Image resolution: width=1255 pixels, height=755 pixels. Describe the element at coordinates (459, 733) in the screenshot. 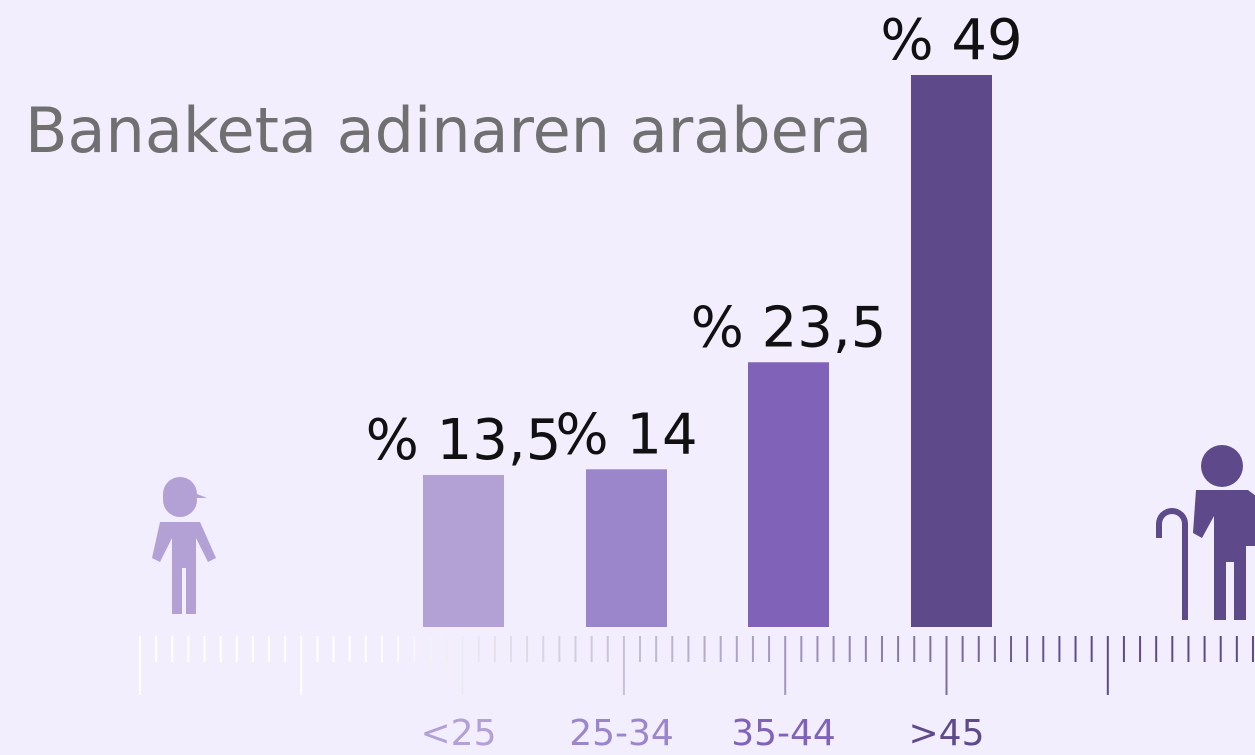

I see `x-tick-label: <25` at that location.